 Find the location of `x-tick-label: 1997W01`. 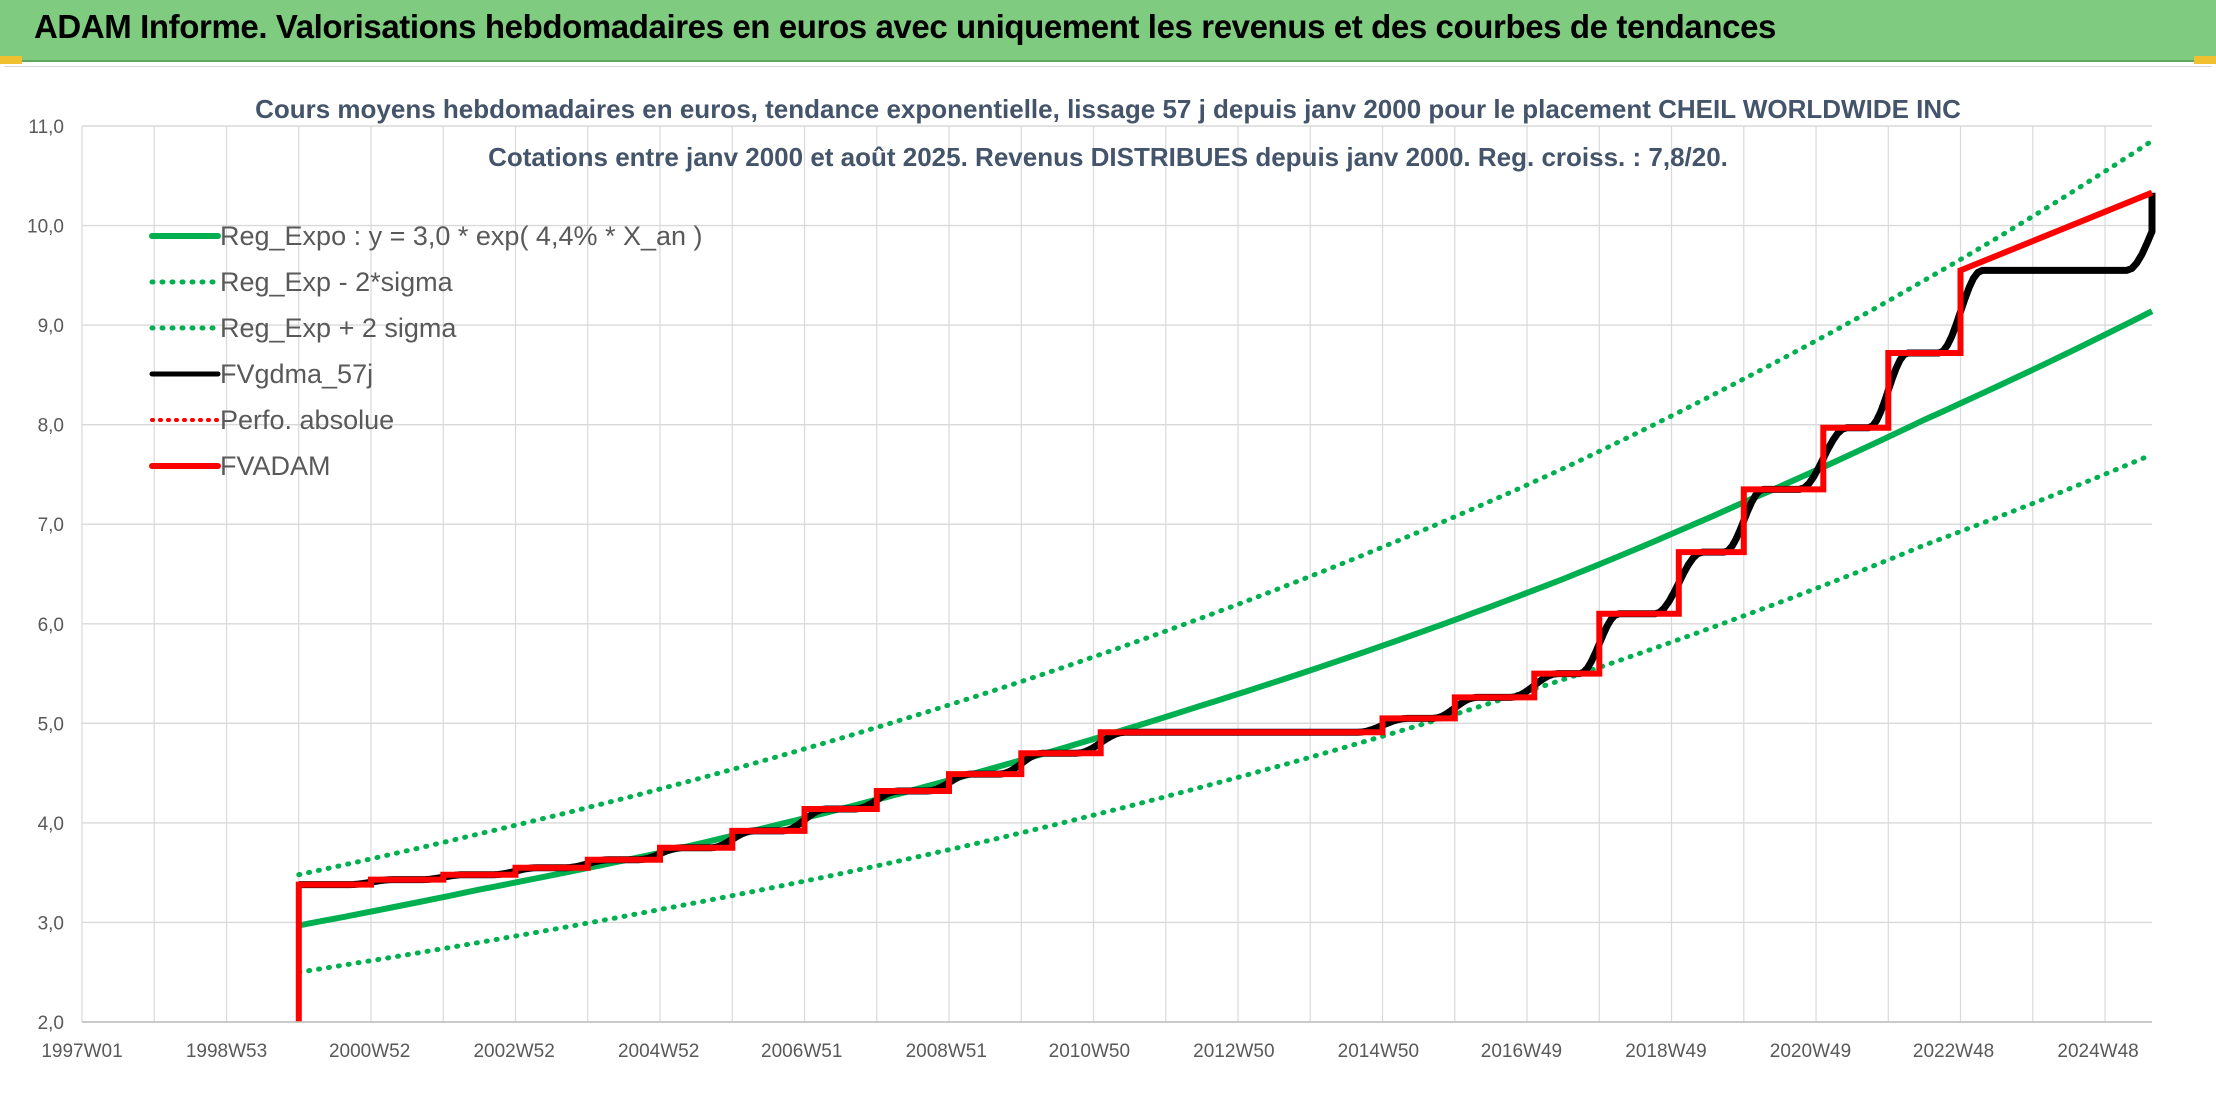

x-tick-label: 1997W01 is located at coordinates (81, 1051).